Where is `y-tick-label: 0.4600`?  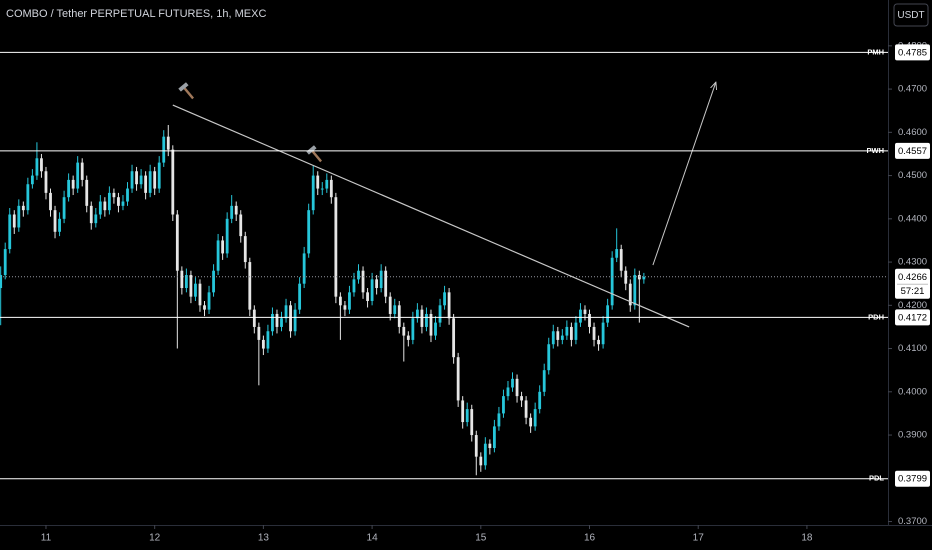 y-tick-label: 0.4600 is located at coordinates (912, 132).